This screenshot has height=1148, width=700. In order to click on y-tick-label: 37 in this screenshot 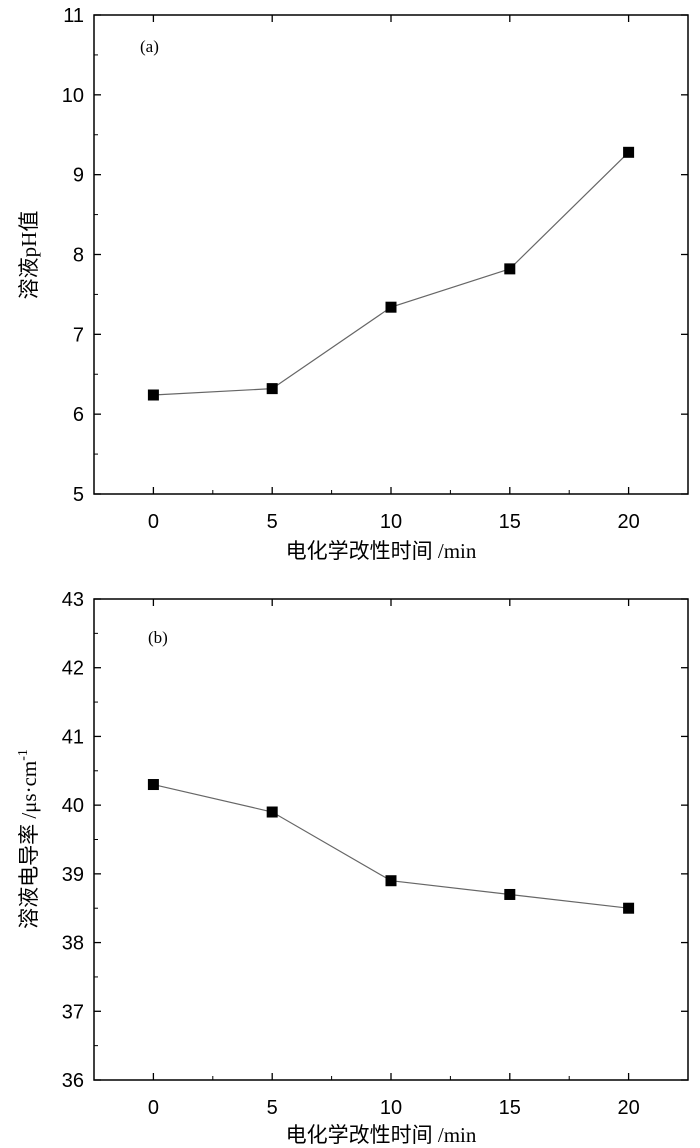, I will do `click(73, 1012)`.